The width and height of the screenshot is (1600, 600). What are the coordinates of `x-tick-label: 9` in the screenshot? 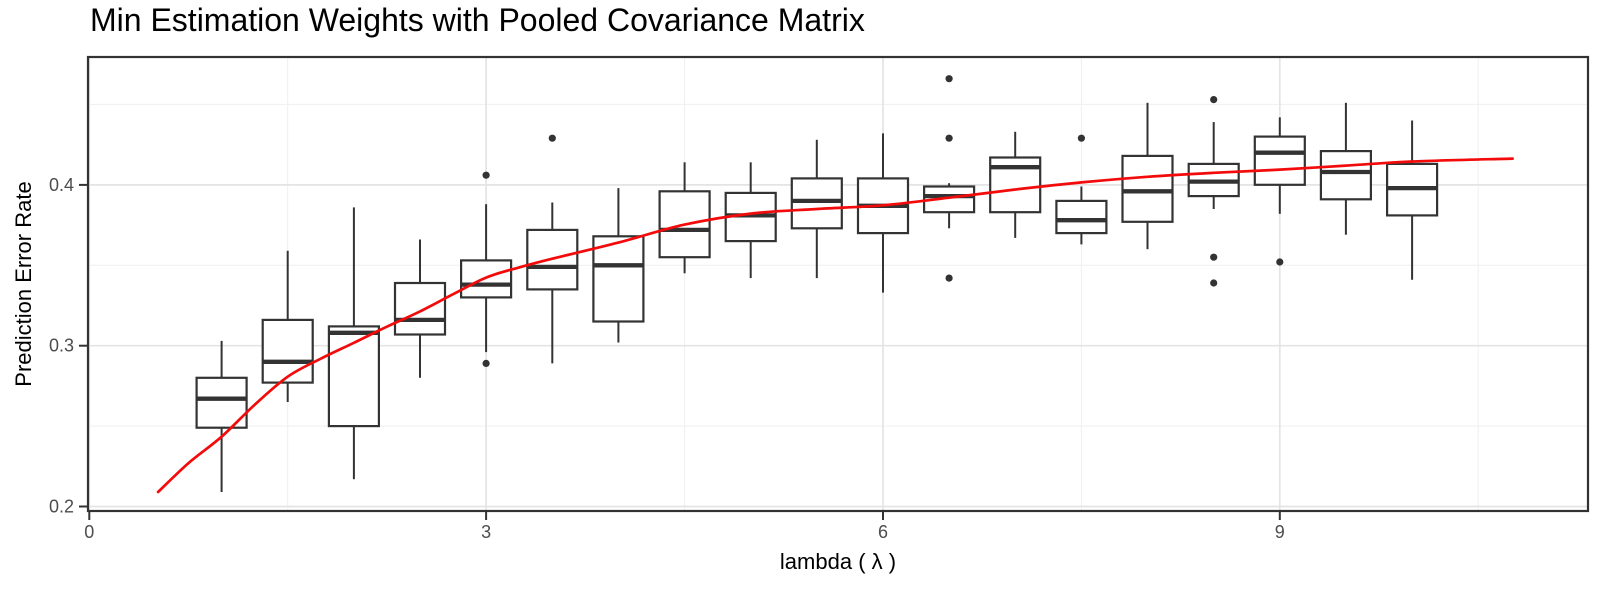 It's located at (1280, 532).